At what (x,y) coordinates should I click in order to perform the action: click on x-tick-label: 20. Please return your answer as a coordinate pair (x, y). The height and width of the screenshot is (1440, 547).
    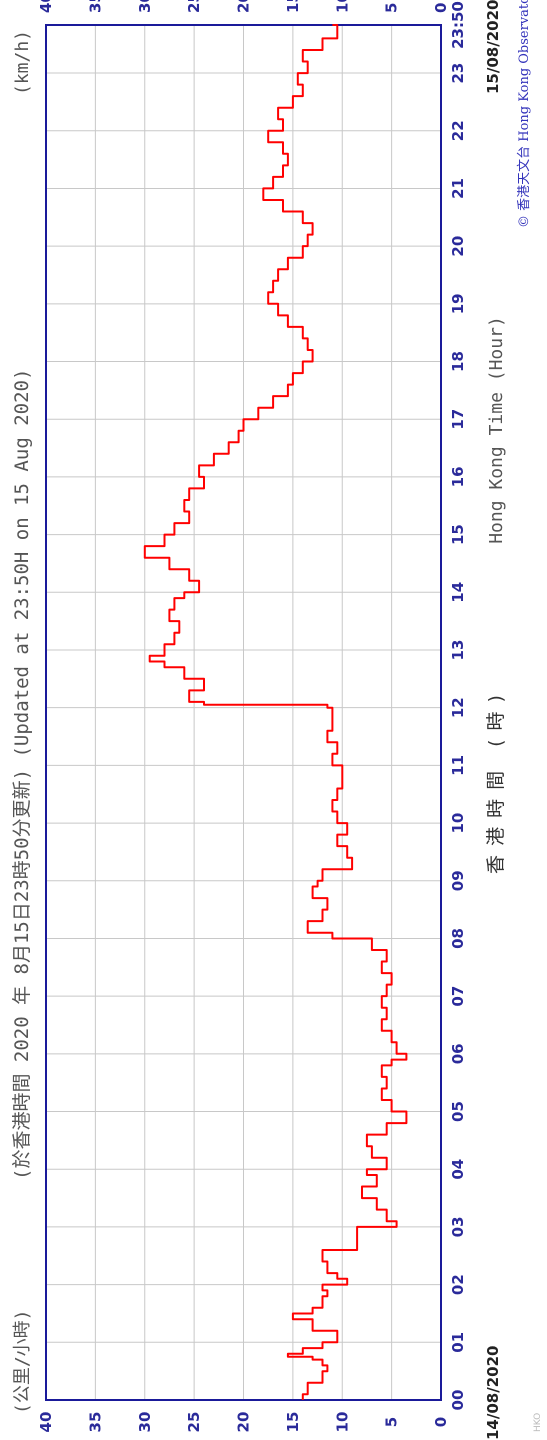
    Looking at the image, I should click on (458, 246).